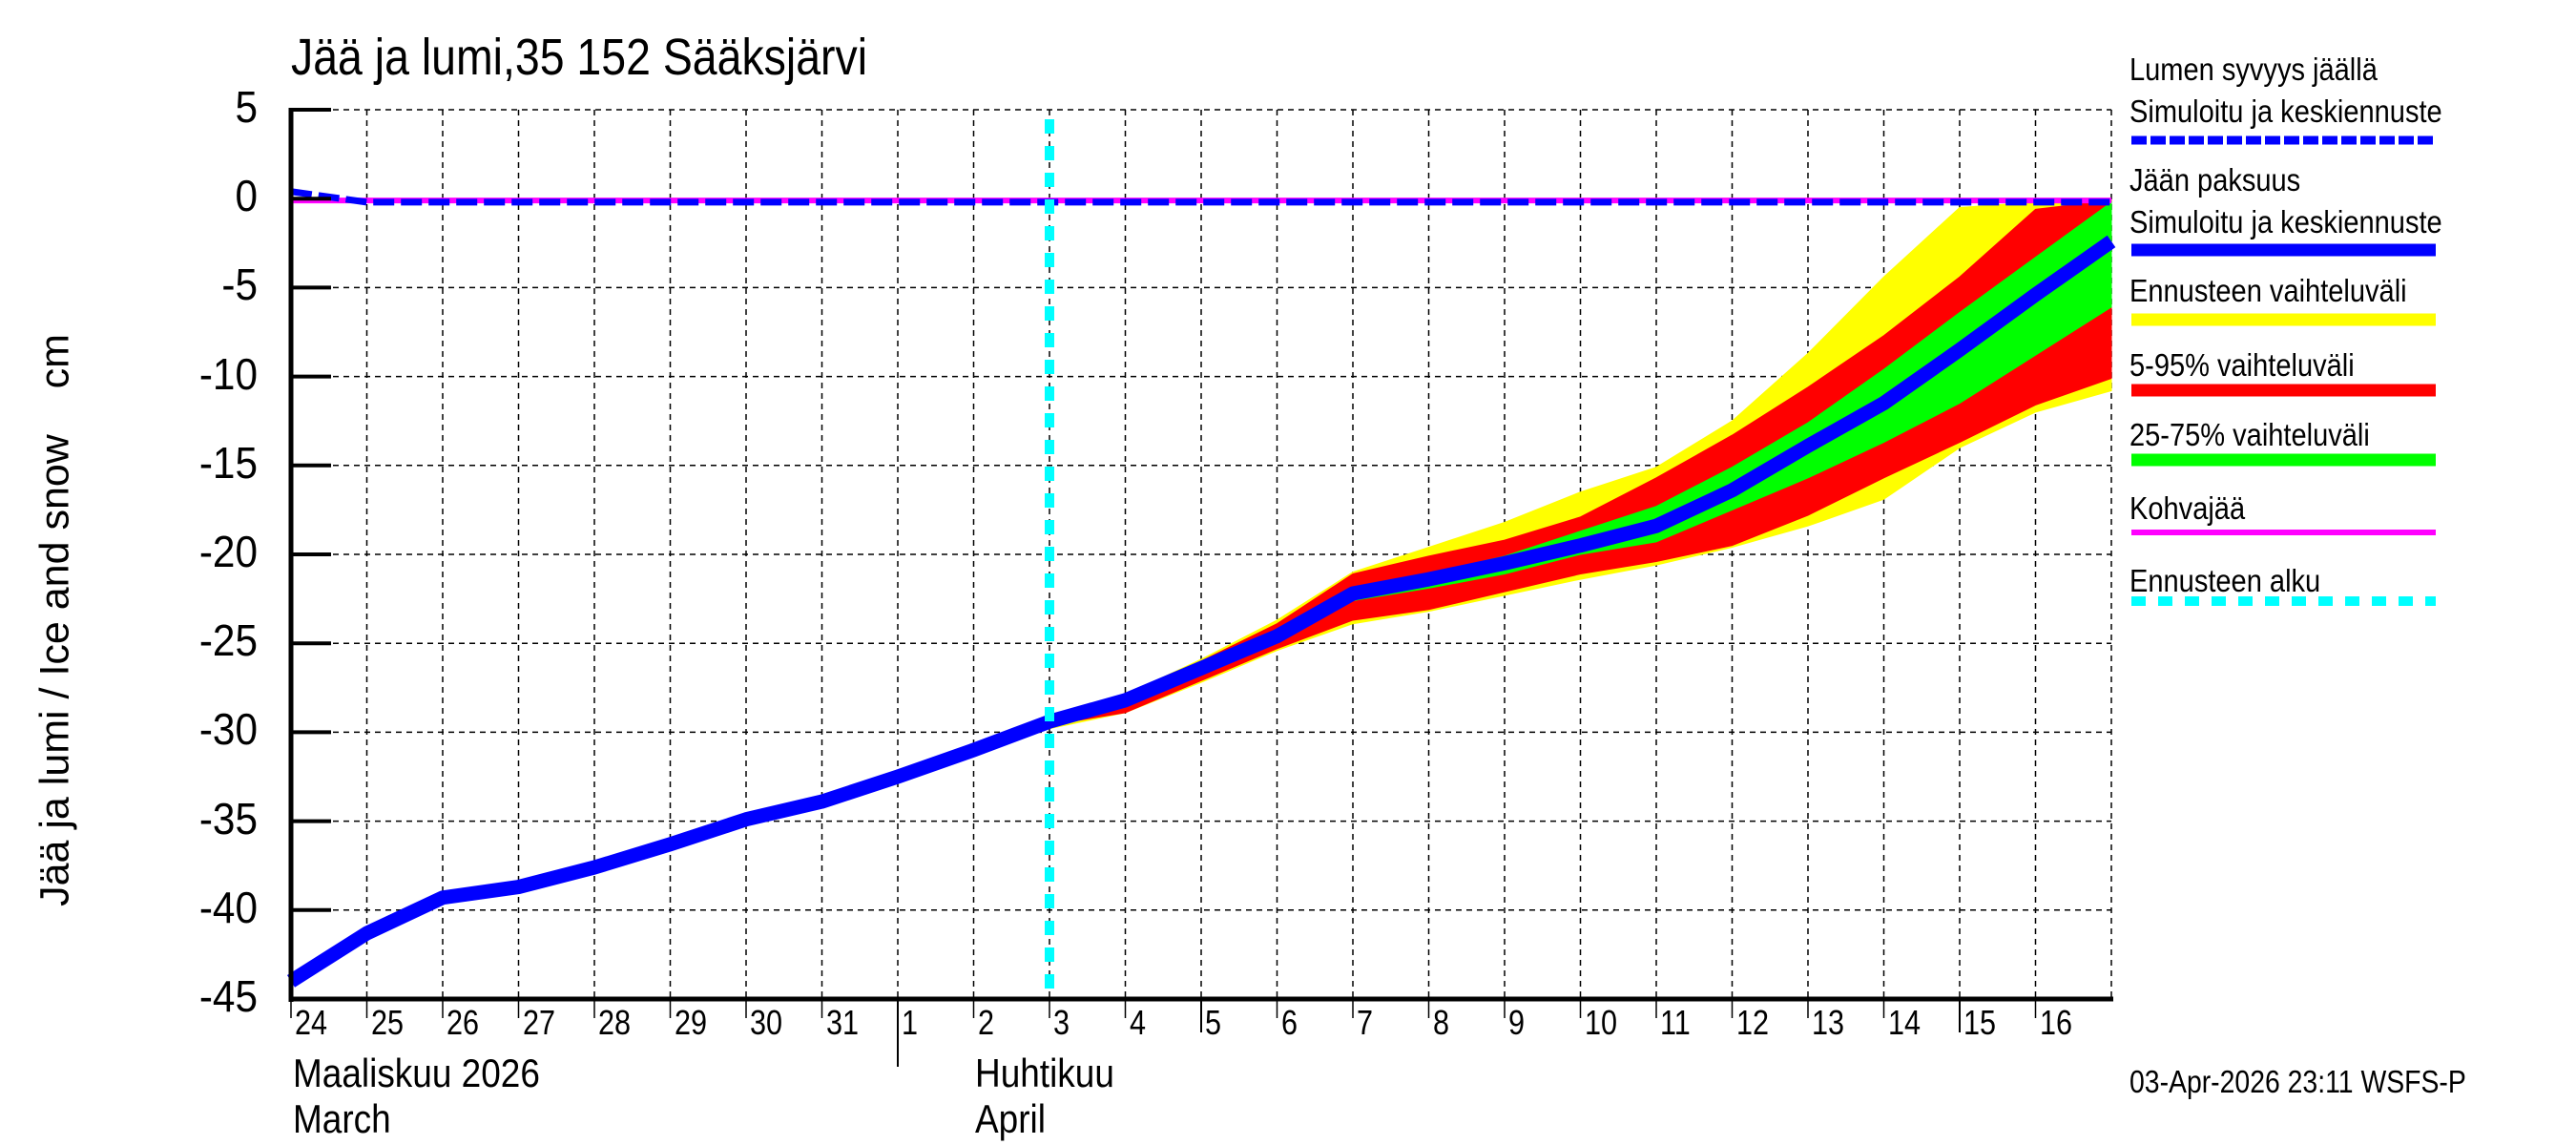  Describe the element at coordinates (387, 1022) in the screenshot. I see `x-tick-label: 25` at that location.